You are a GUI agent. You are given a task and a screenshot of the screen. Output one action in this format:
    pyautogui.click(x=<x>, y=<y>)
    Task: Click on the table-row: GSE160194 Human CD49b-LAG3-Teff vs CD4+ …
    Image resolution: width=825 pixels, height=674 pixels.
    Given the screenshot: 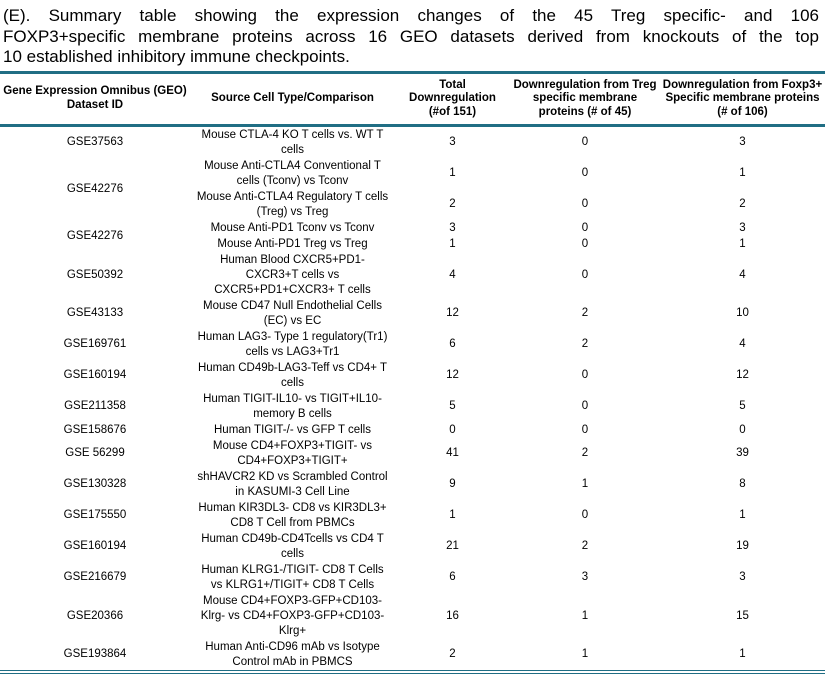 What is the action you would take?
    pyautogui.click(x=412, y=375)
    